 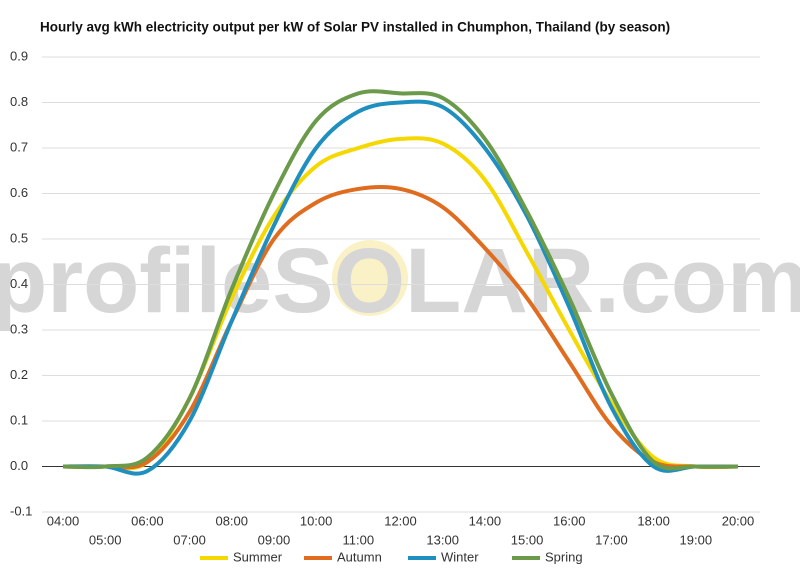 I want to click on x-tick-label: 16:00, so click(x=569, y=520).